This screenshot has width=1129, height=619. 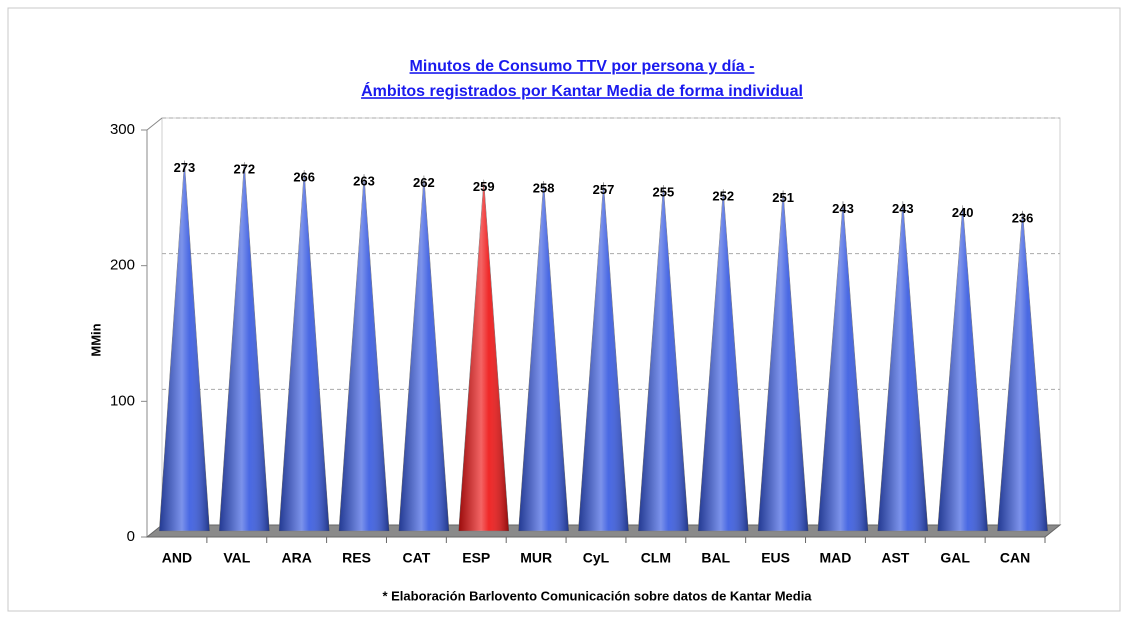 I want to click on value-label: 251, so click(x=783, y=197).